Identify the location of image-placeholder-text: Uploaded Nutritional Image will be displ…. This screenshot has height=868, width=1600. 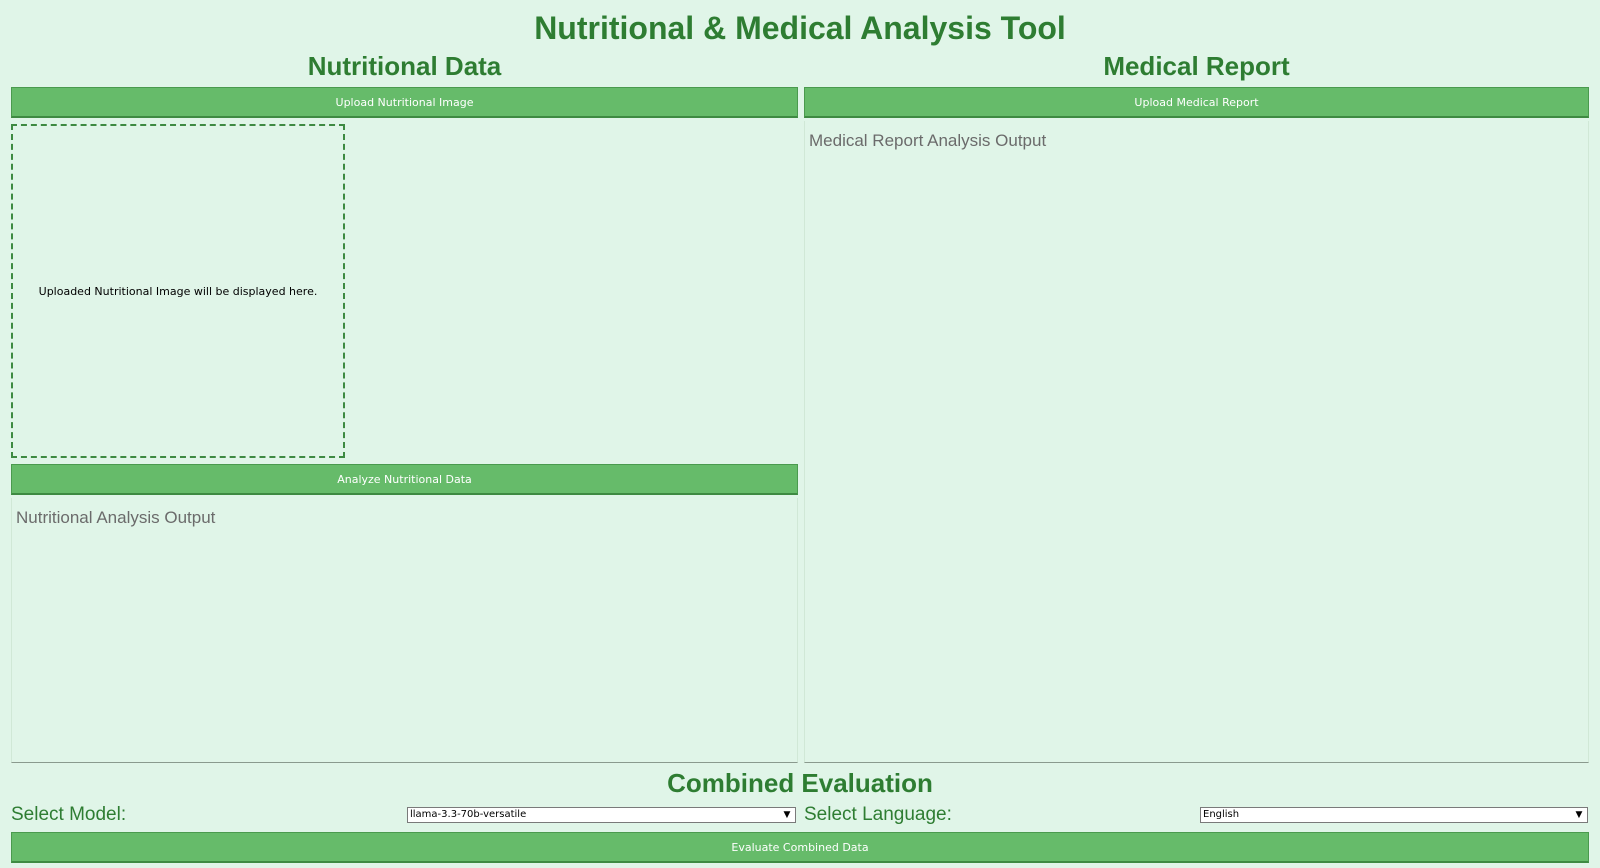
(178, 291).